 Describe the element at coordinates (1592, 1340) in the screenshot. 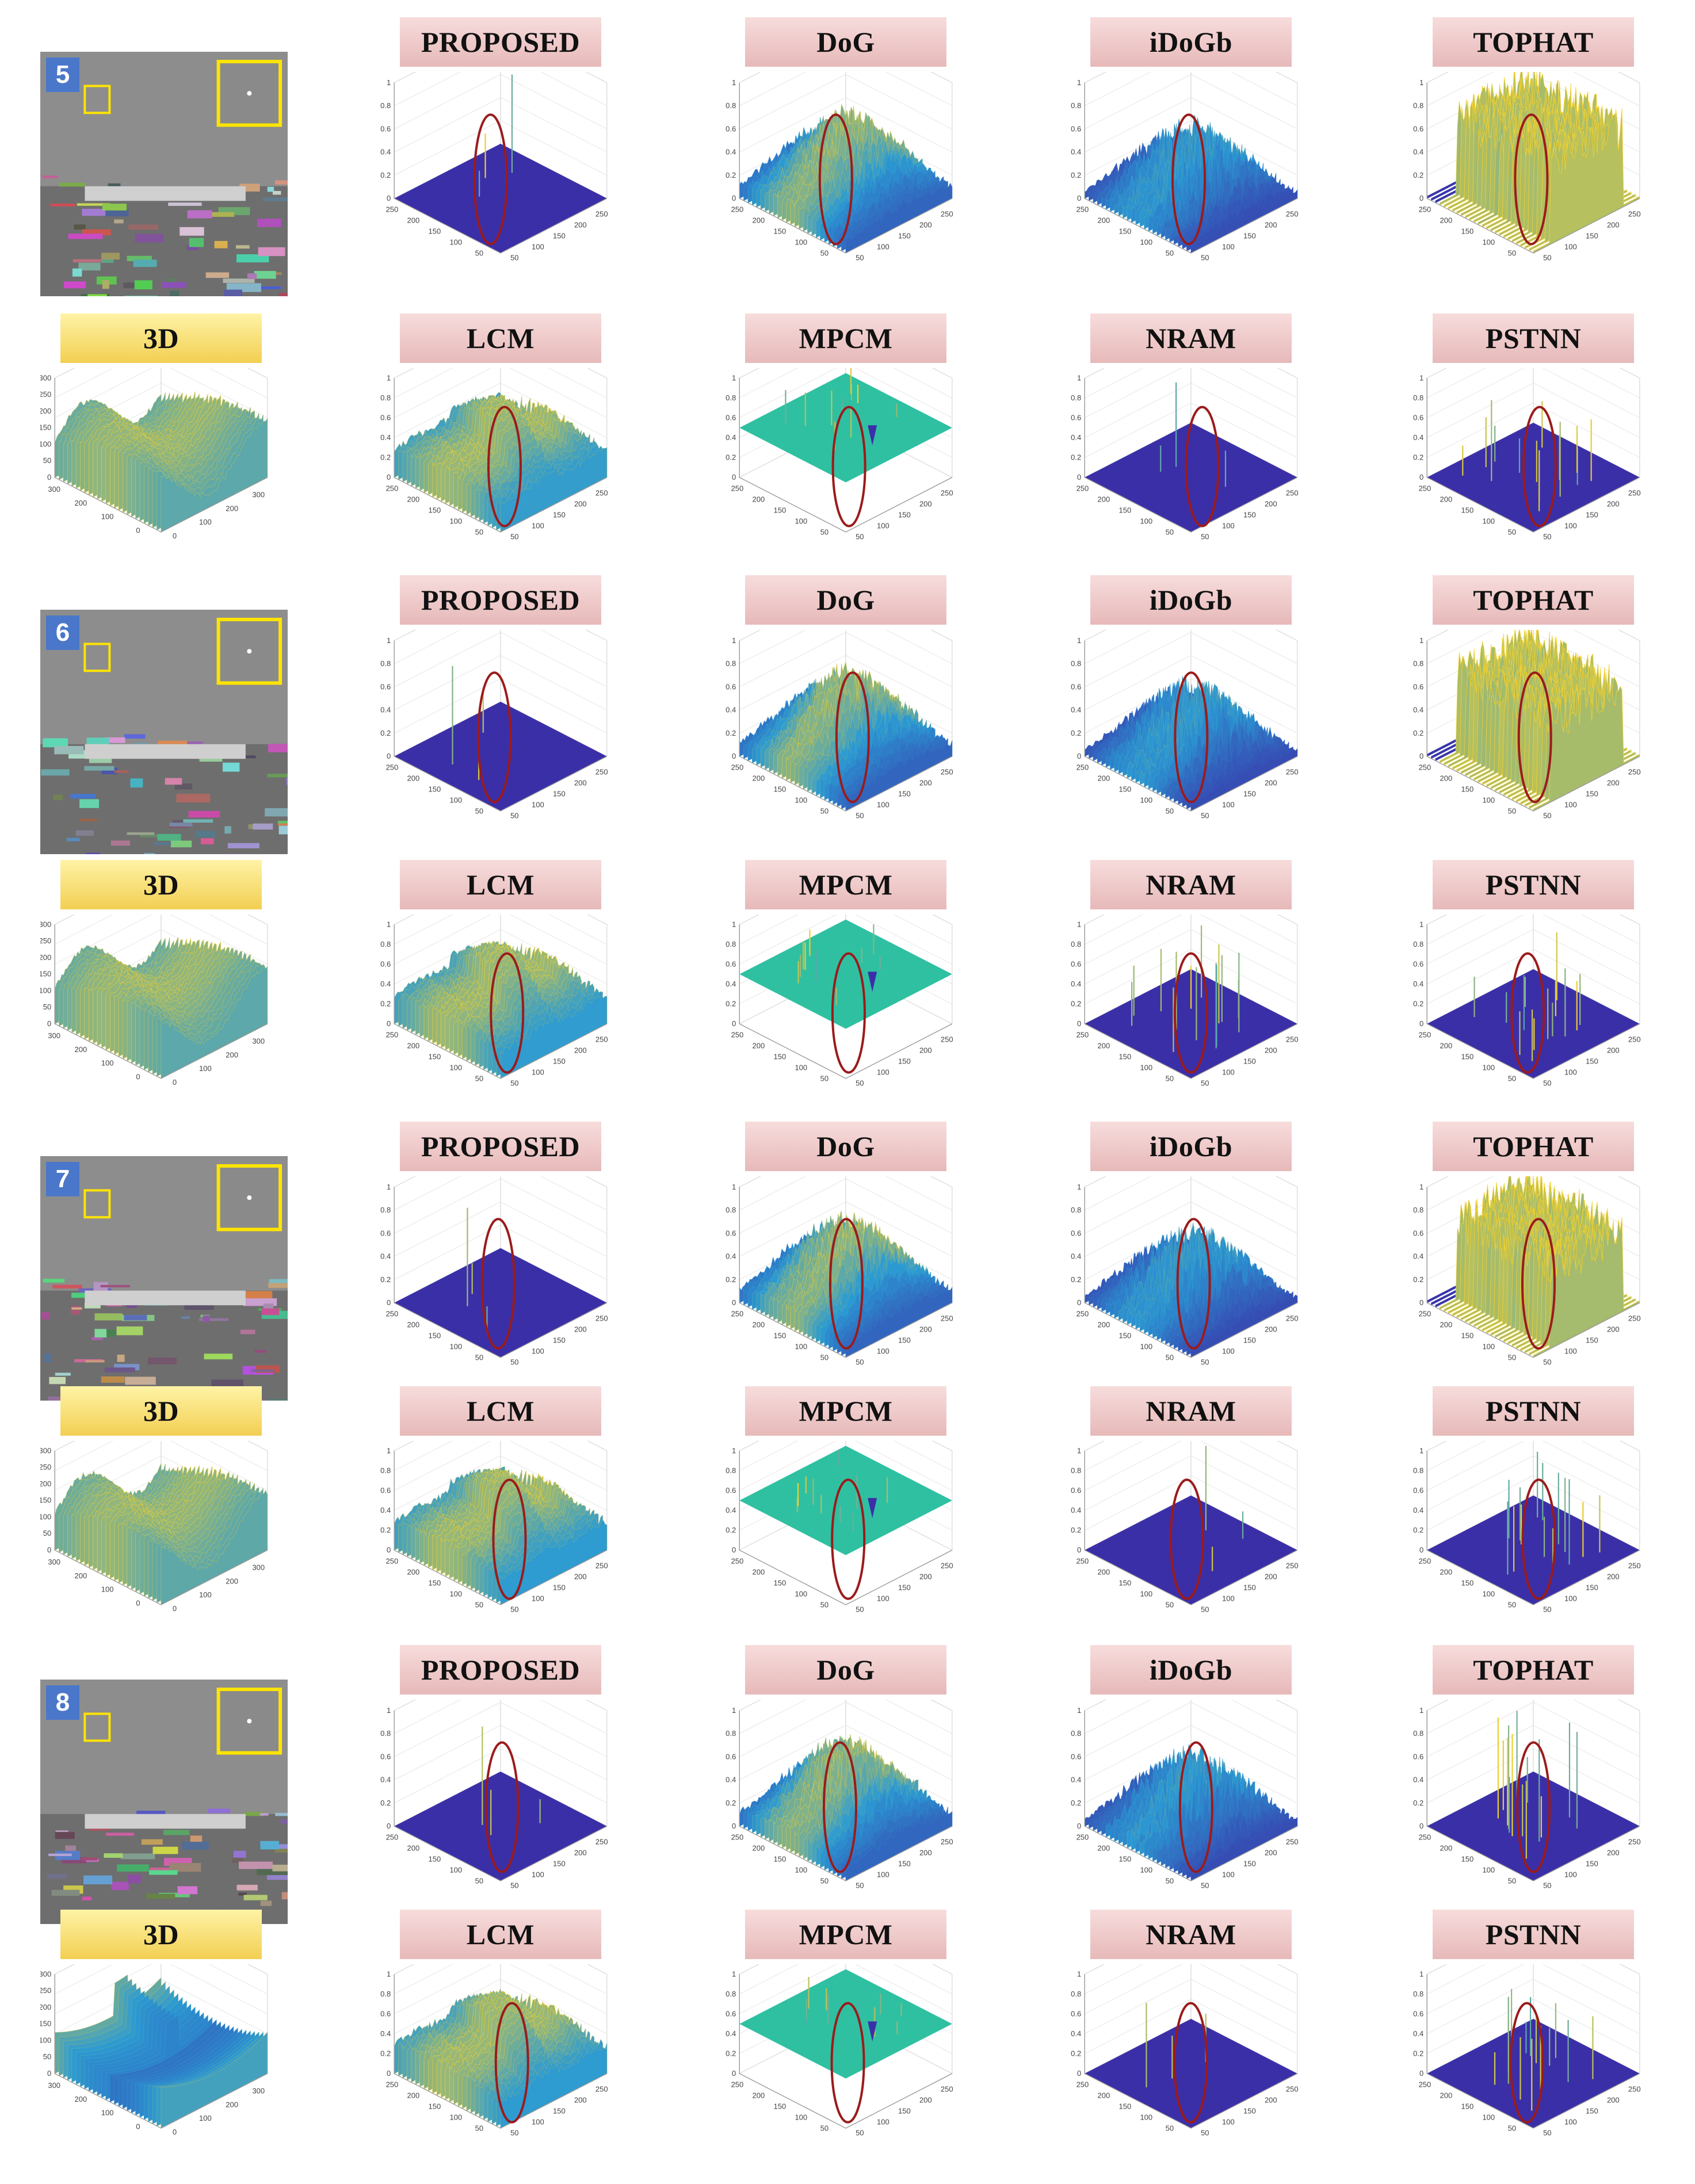

I see `x-tick-label: 150` at that location.